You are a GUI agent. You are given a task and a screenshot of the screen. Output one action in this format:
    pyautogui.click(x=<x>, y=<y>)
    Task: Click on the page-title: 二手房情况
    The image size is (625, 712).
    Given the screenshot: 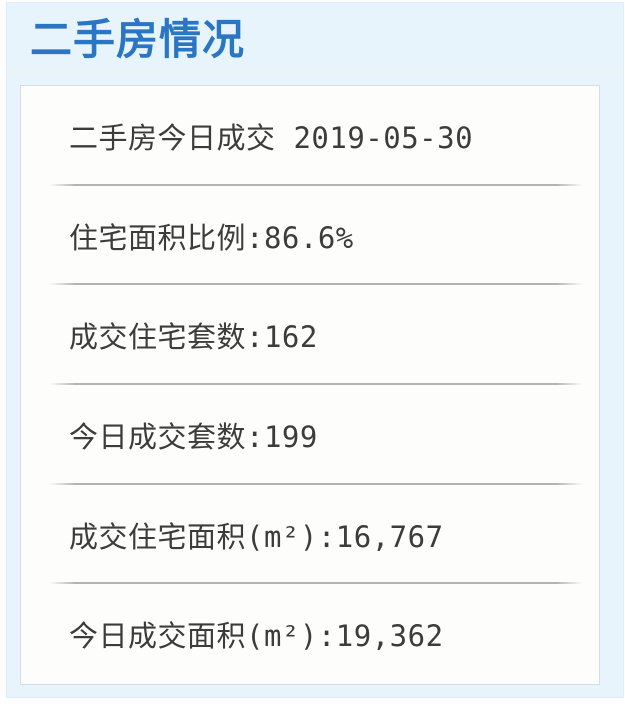 What is the action you would take?
    pyautogui.click(x=138, y=39)
    